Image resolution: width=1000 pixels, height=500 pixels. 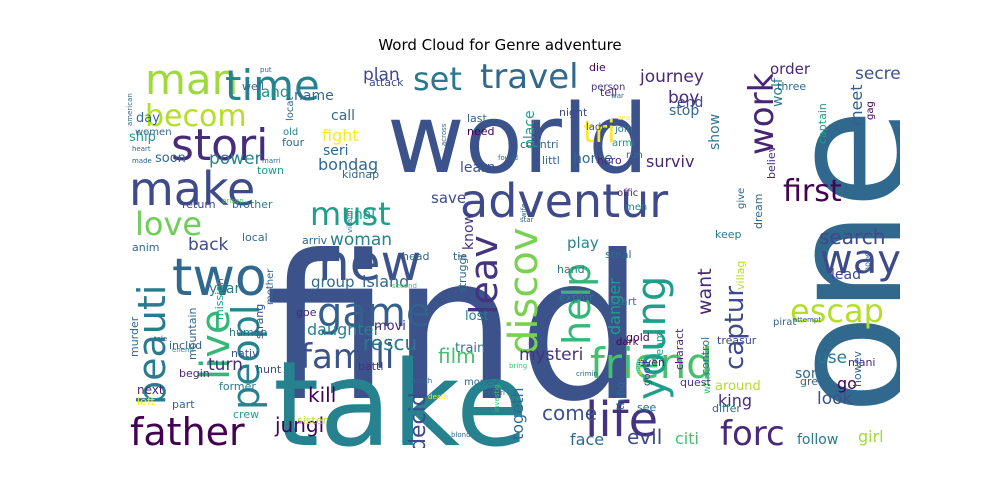 I want to click on word-old: old, so click(x=290, y=132).